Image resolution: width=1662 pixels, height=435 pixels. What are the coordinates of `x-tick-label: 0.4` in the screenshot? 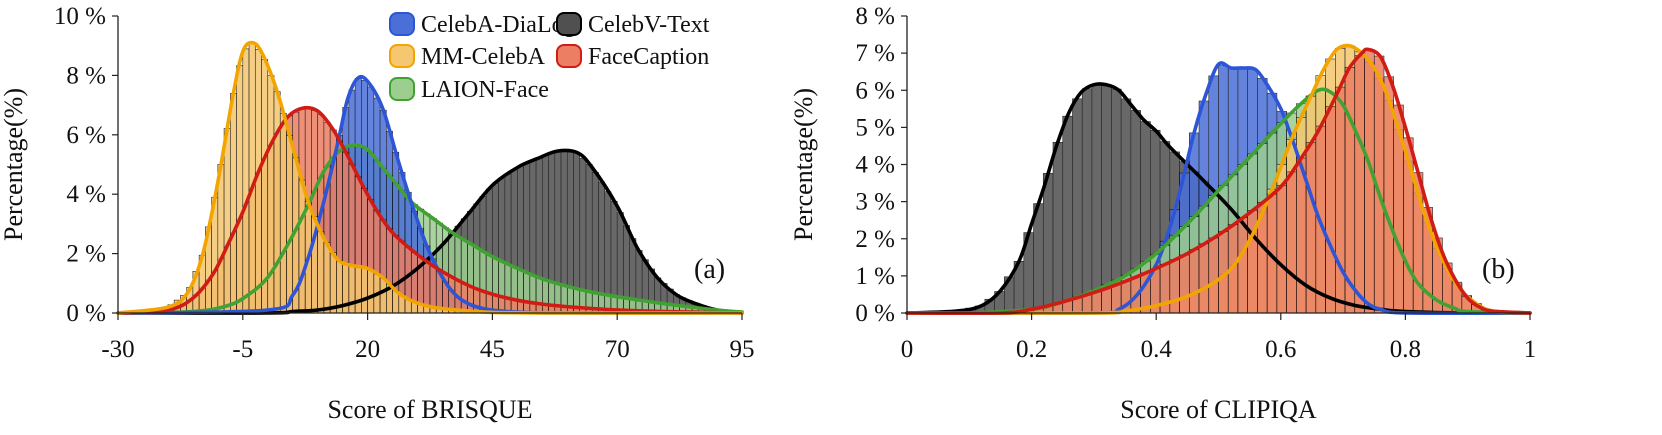 It's located at (1157, 349).